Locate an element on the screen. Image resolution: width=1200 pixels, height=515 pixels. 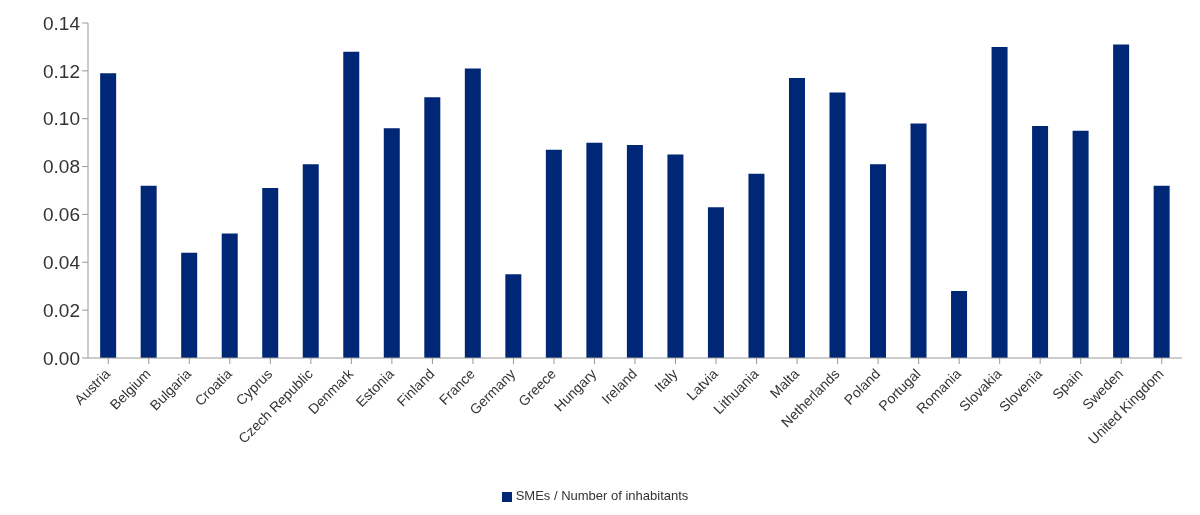
y-tick-label: 0.02 is located at coordinates (61, 310).